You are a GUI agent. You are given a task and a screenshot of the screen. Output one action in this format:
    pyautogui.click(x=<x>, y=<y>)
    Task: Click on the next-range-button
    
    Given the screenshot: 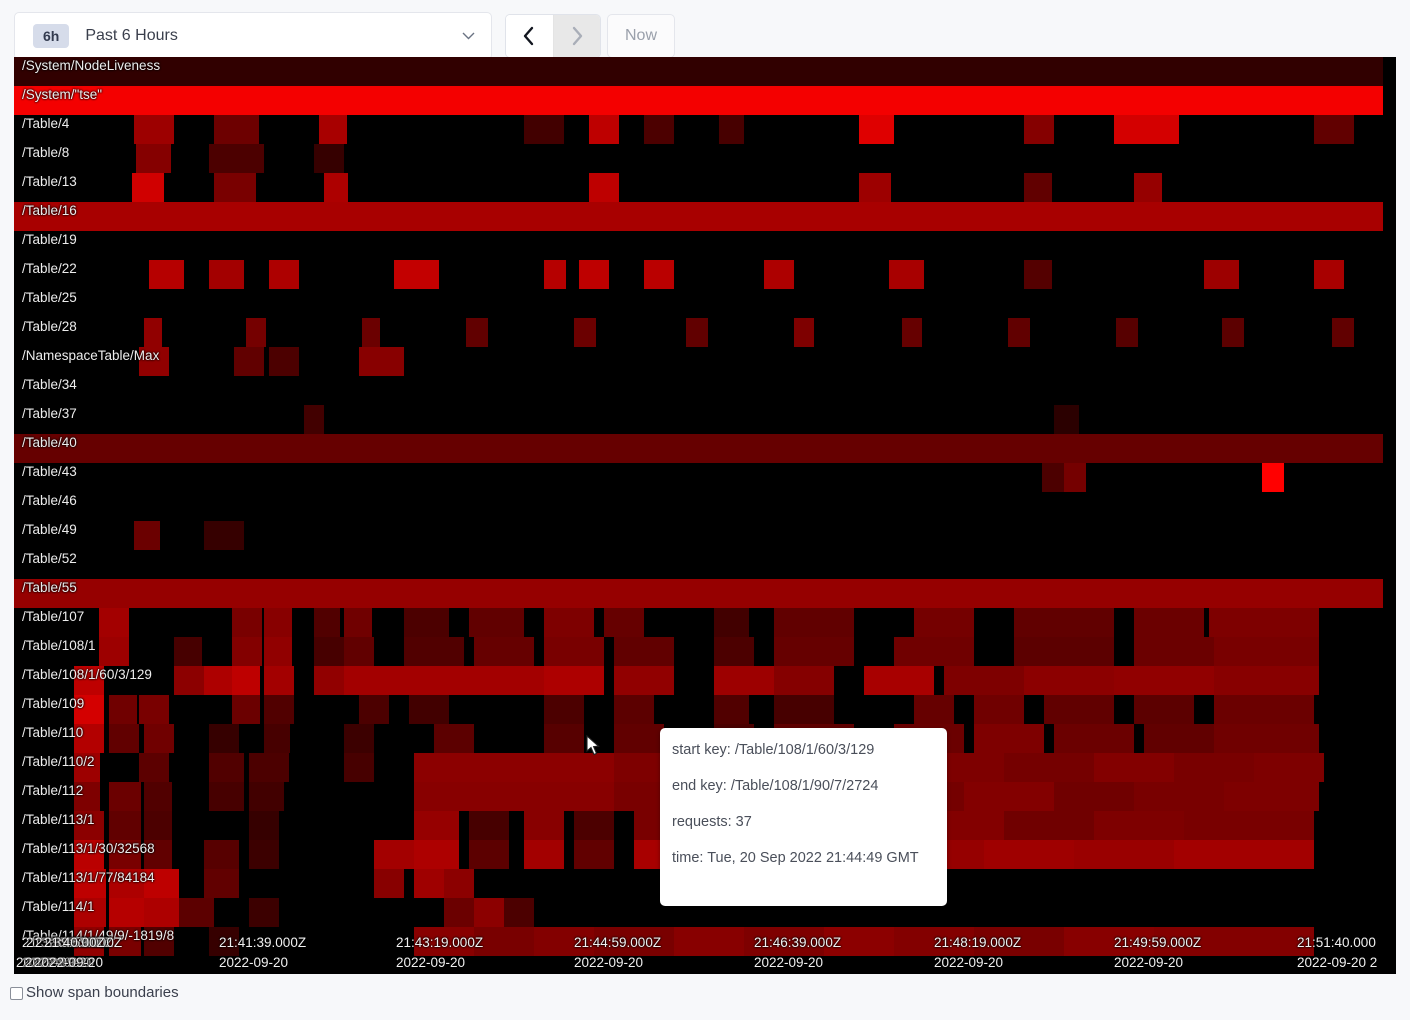 What is the action you would take?
    pyautogui.click(x=576, y=36)
    